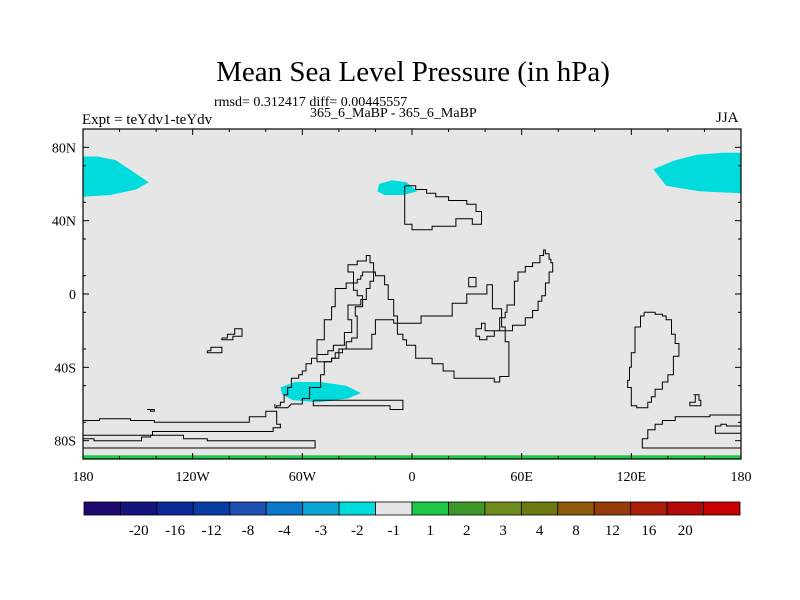  I want to click on y-tick-label: 40N, so click(64, 222).